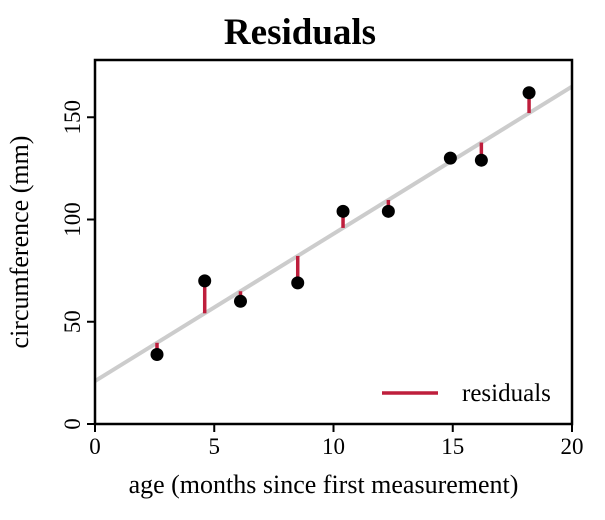 The height and width of the screenshot is (520, 605). What do you see at coordinates (506, 393) in the screenshot?
I see `legend-label: residuals` at bounding box center [506, 393].